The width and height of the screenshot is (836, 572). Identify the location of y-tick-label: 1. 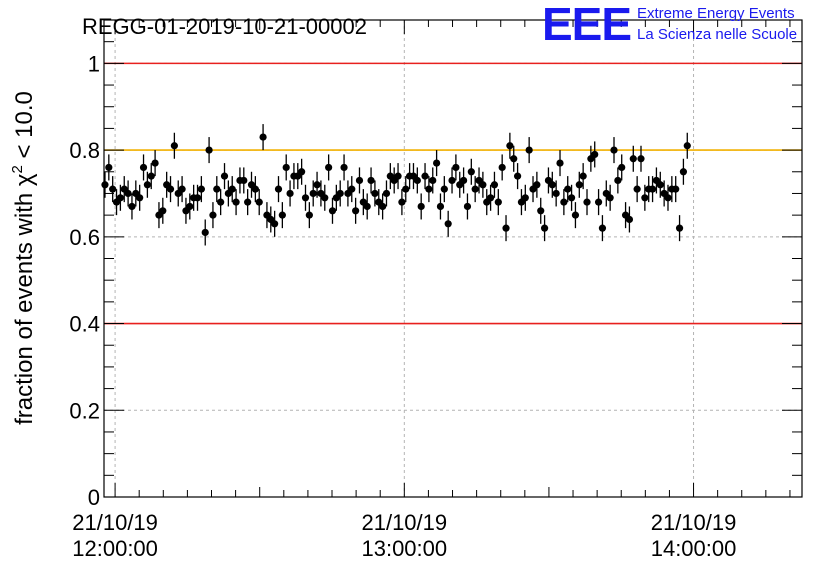
(94, 63).